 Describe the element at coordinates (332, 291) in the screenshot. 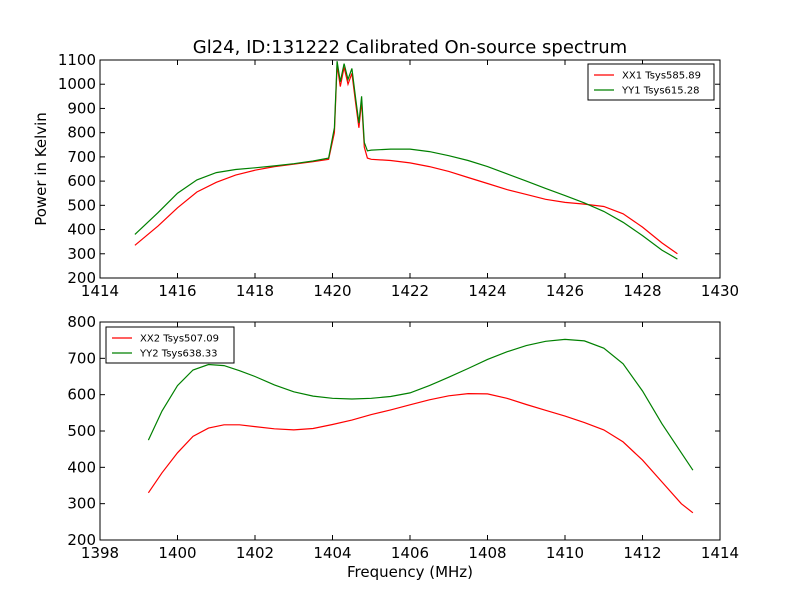

I see `x-tick-label: 1420` at that location.